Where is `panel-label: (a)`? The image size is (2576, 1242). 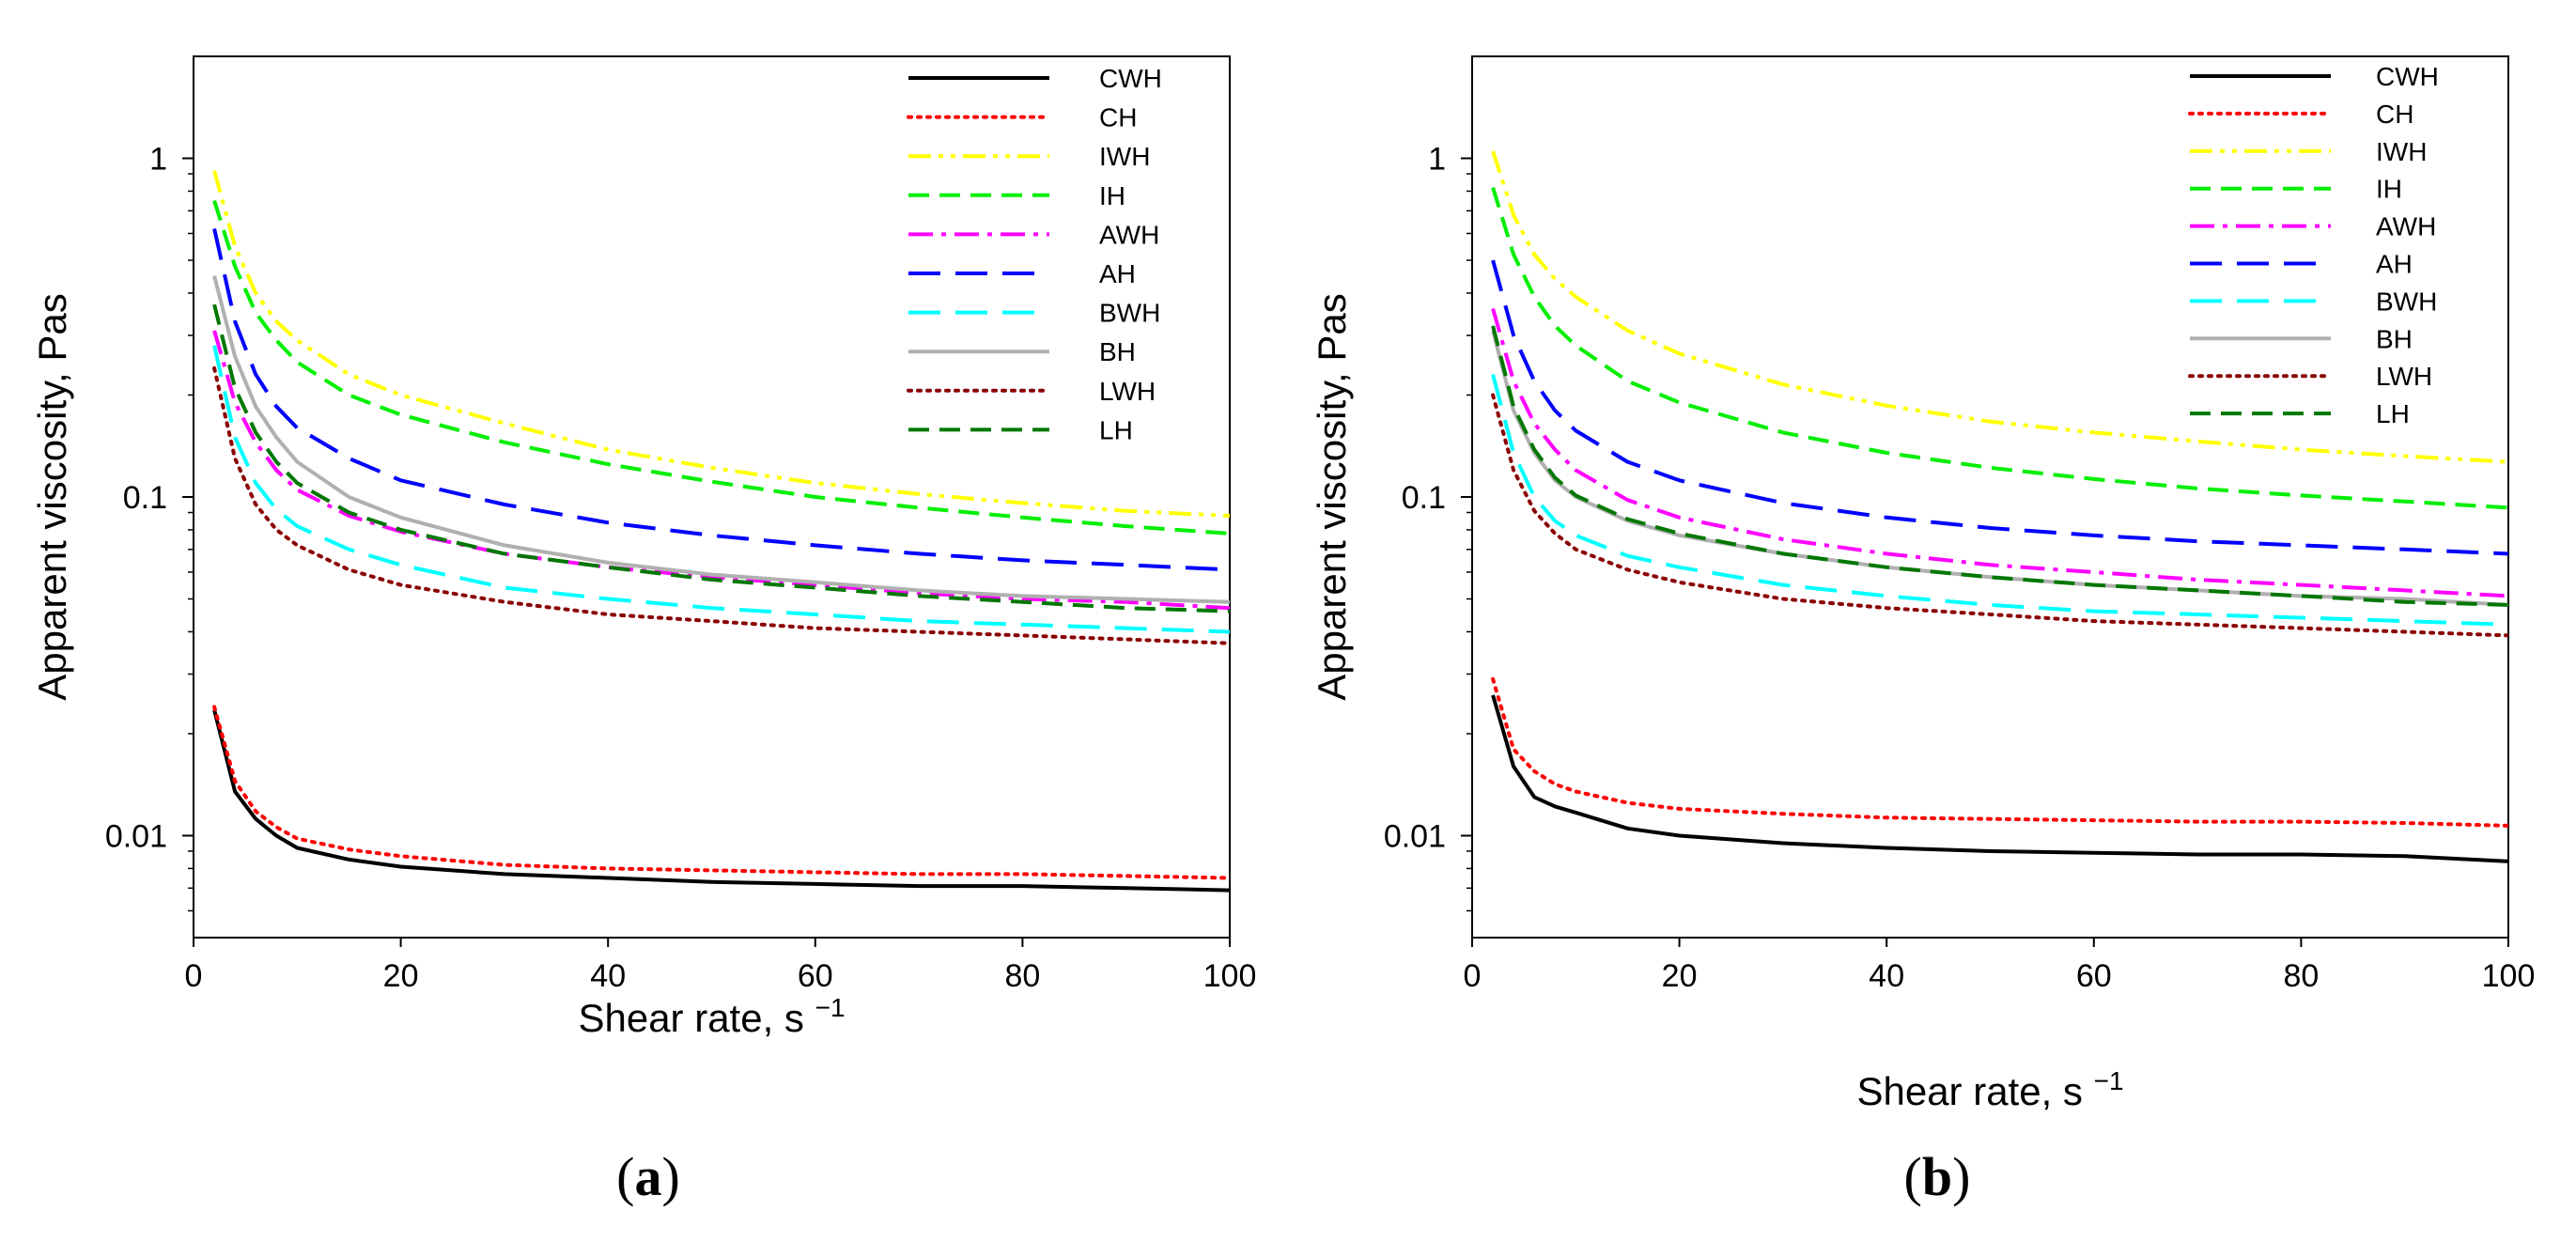 panel-label: (a) is located at coordinates (648, 1176).